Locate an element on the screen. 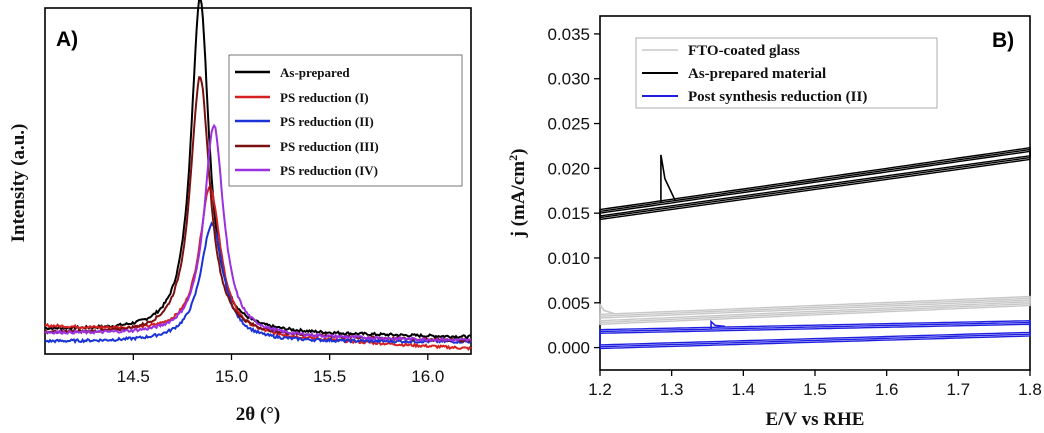 This screenshot has width=1044, height=433. x-tick-label: 15.5 is located at coordinates (329, 376).